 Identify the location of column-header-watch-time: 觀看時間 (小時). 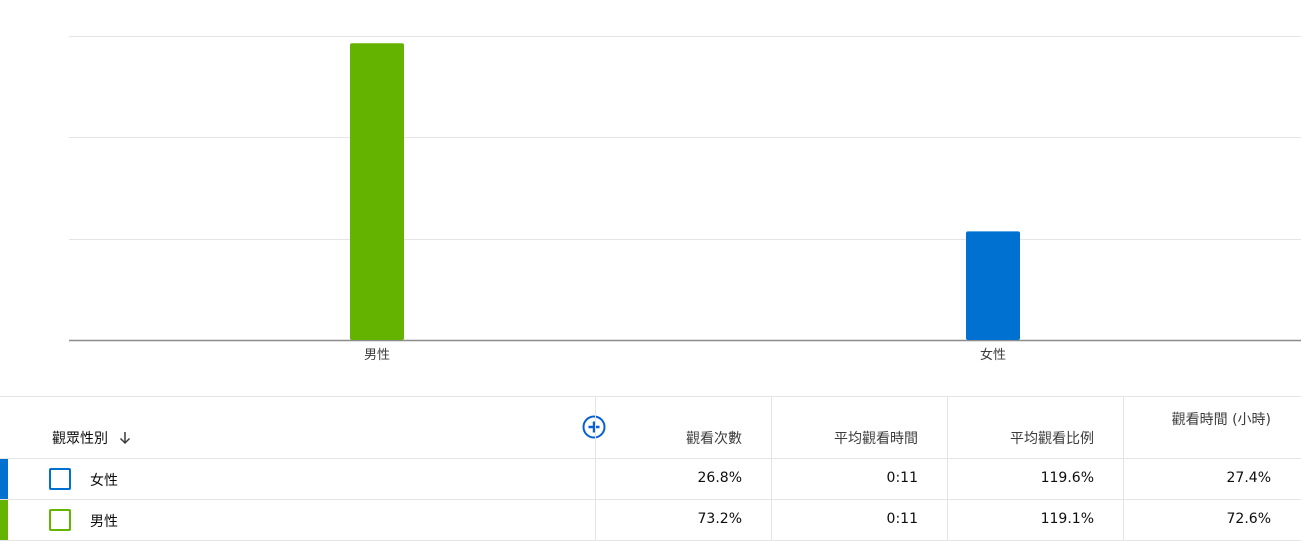
(1212, 427).